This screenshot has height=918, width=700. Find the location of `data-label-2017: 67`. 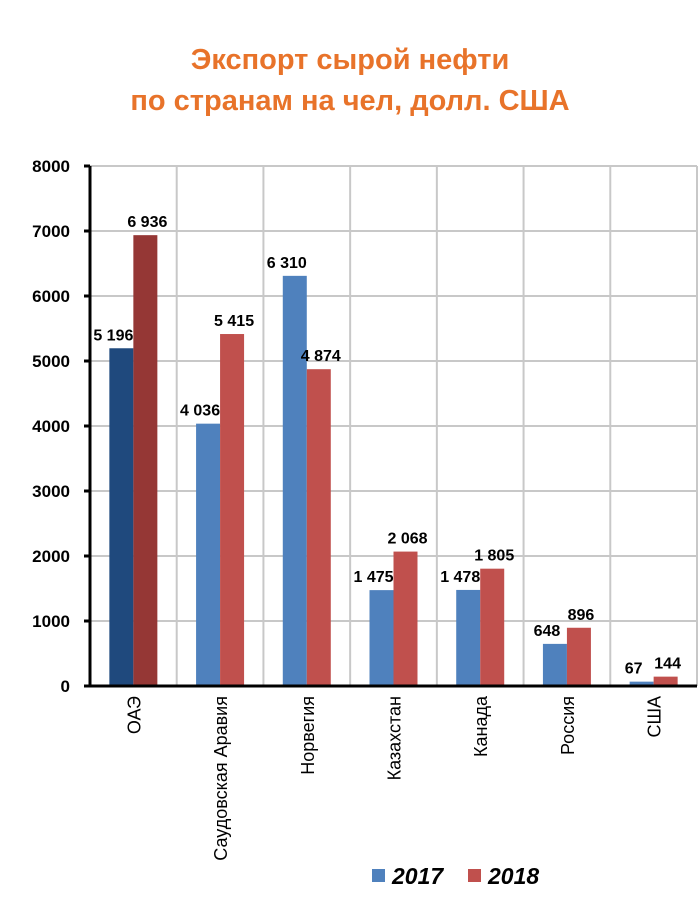

data-label-2017: 67 is located at coordinates (634, 669).